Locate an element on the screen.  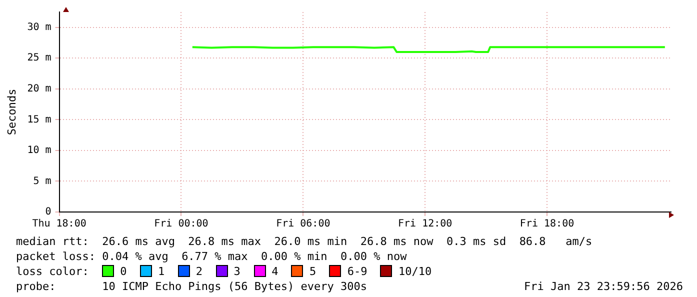
y-tick-label: 25 m is located at coordinates (39, 58).